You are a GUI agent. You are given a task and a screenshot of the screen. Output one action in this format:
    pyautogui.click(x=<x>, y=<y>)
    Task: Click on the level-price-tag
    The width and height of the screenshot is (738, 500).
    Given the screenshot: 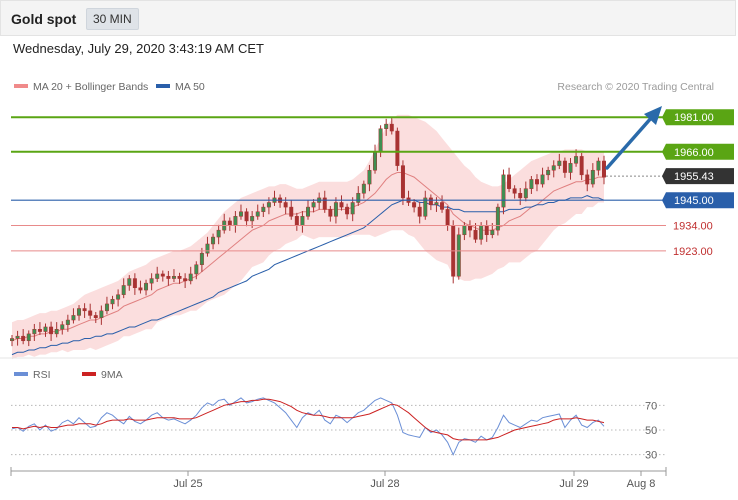 What is the action you would take?
    pyautogui.click(x=698, y=176)
    